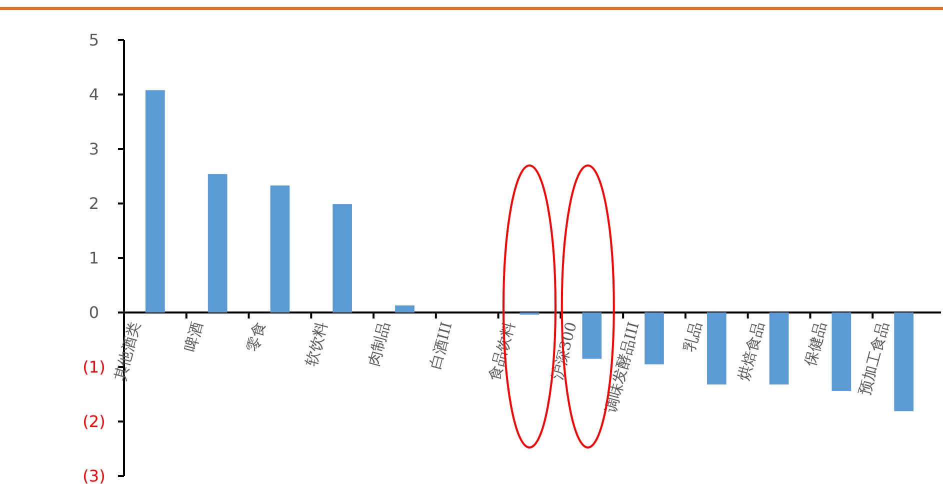 The height and width of the screenshot is (484, 943). What do you see at coordinates (815, 344) in the screenshot?
I see `x-tick-label: 保健品` at bounding box center [815, 344].